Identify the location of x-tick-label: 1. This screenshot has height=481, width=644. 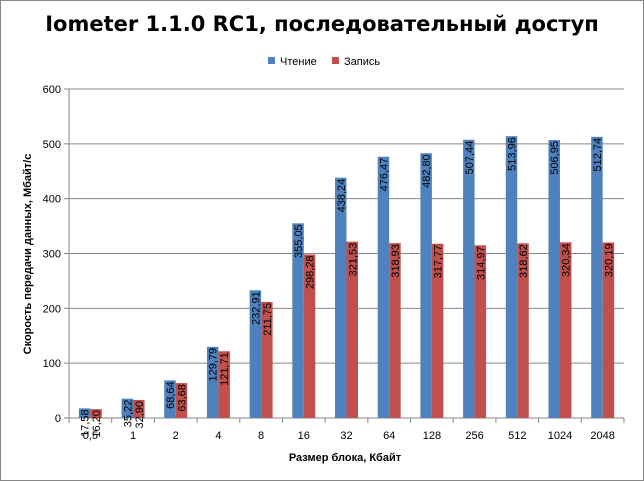
(133, 436).